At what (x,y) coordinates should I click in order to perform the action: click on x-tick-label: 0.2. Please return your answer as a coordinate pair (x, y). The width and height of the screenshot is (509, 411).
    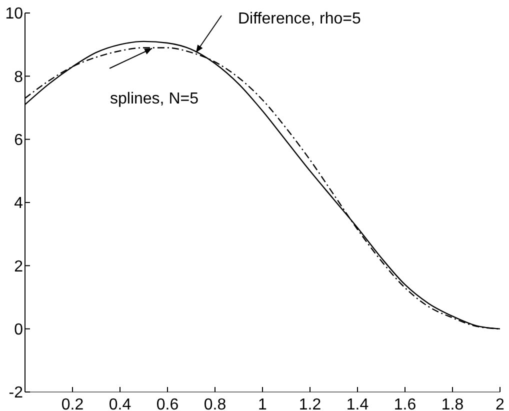
    Looking at the image, I should click on (72, 403).